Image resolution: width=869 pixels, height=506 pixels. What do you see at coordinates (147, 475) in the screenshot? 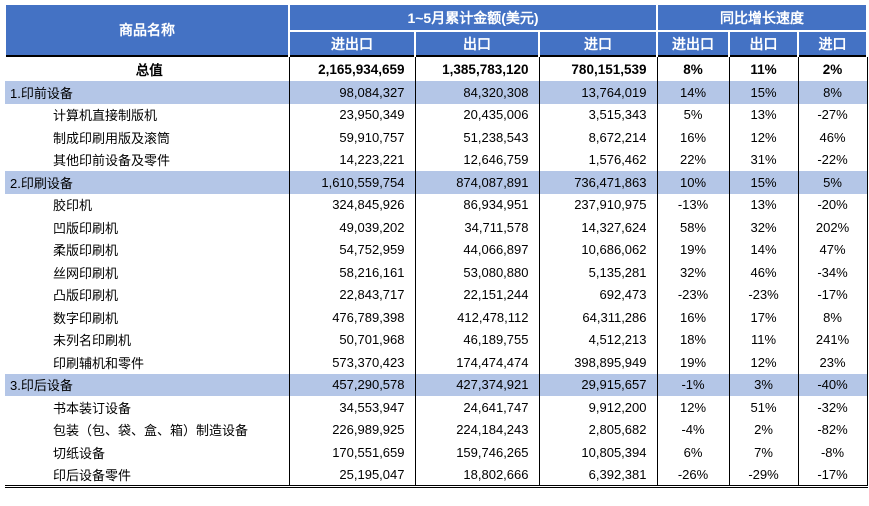
I see `cell-product-name: 印后设备零件` at bounding box center [147, 475].